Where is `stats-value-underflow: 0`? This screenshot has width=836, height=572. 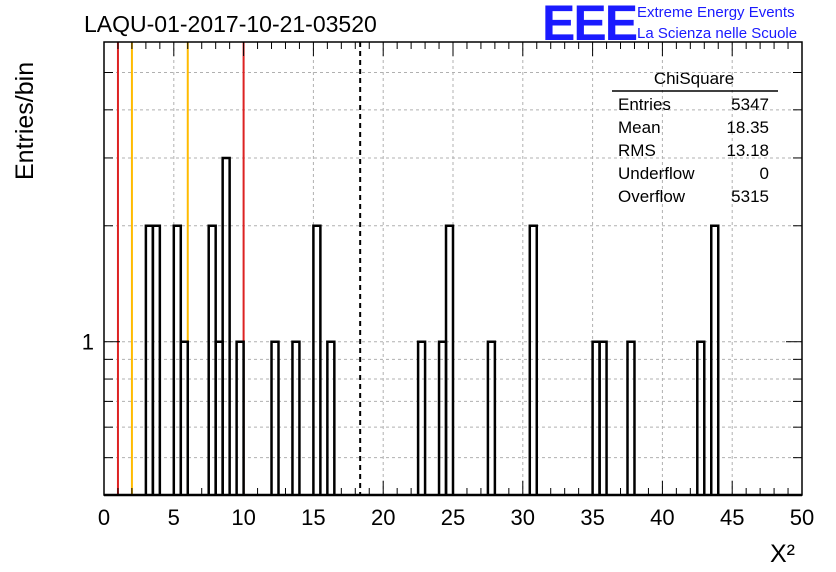
stats-value-underflow: 0 is located at coordinates (764, 173).